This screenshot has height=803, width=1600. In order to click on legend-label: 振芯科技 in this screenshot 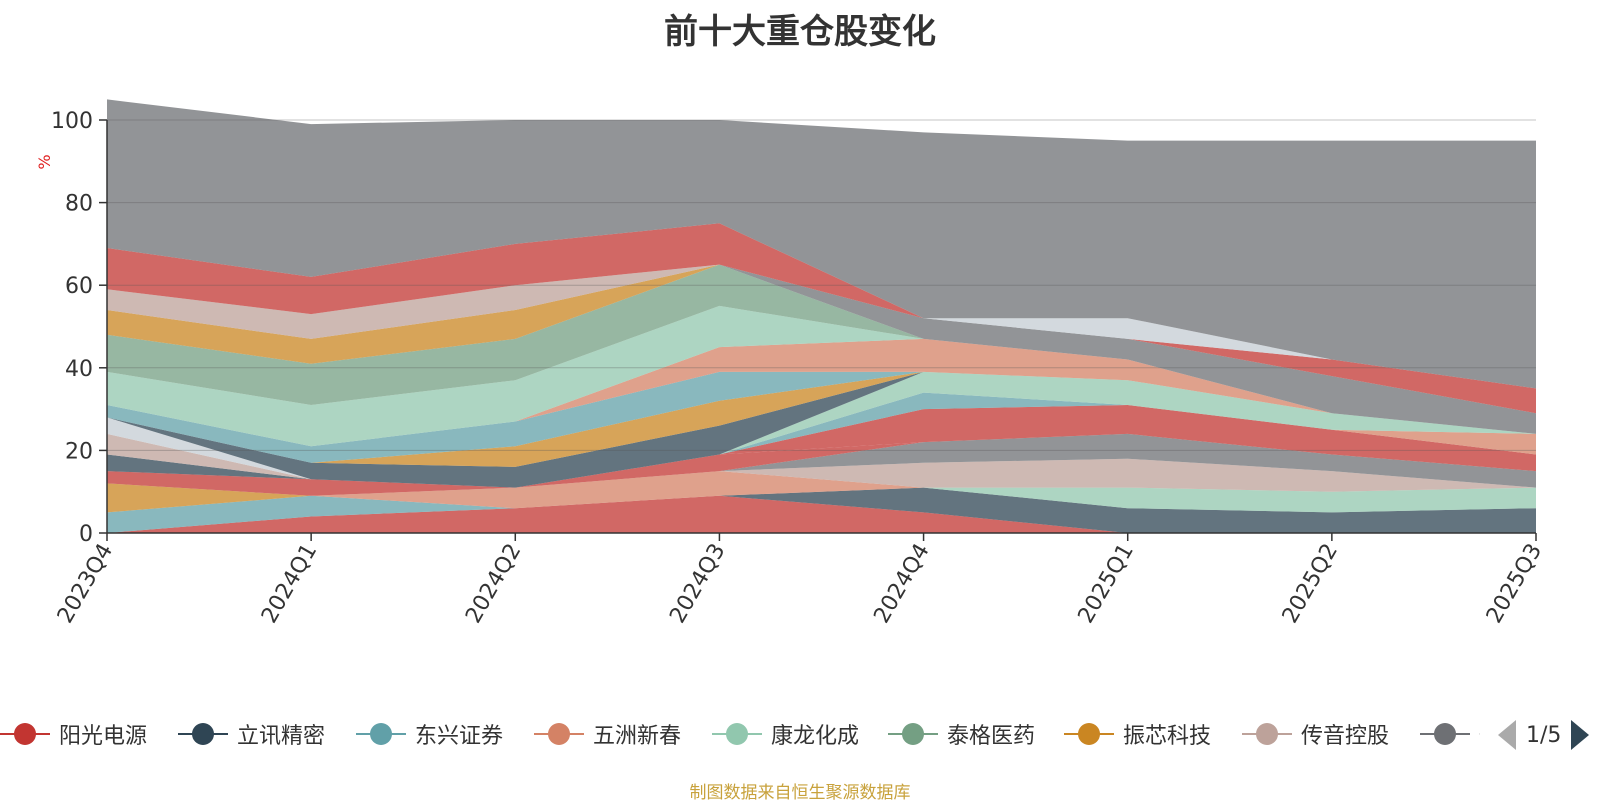, I will do `click(1167, 736)`.